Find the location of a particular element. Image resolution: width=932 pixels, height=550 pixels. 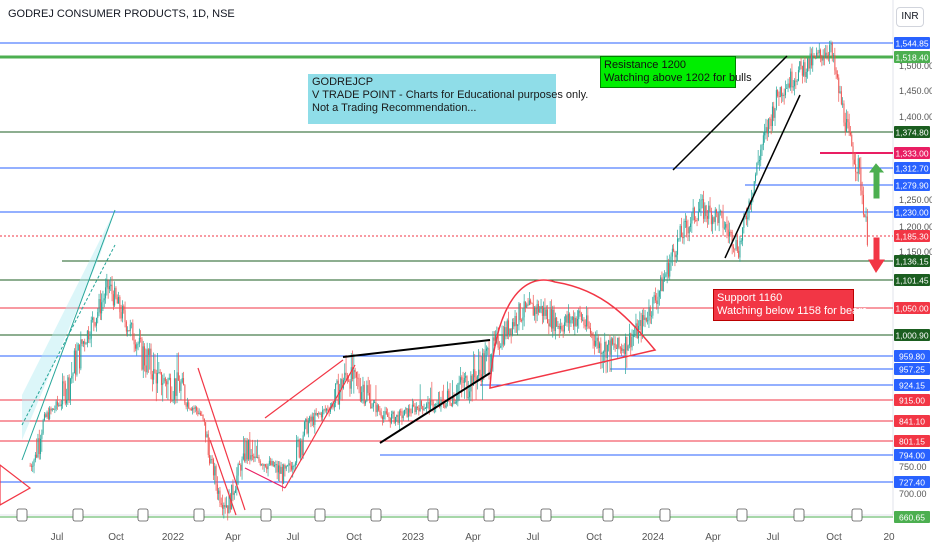

wedge-lower is located at coordinates (762, 176).